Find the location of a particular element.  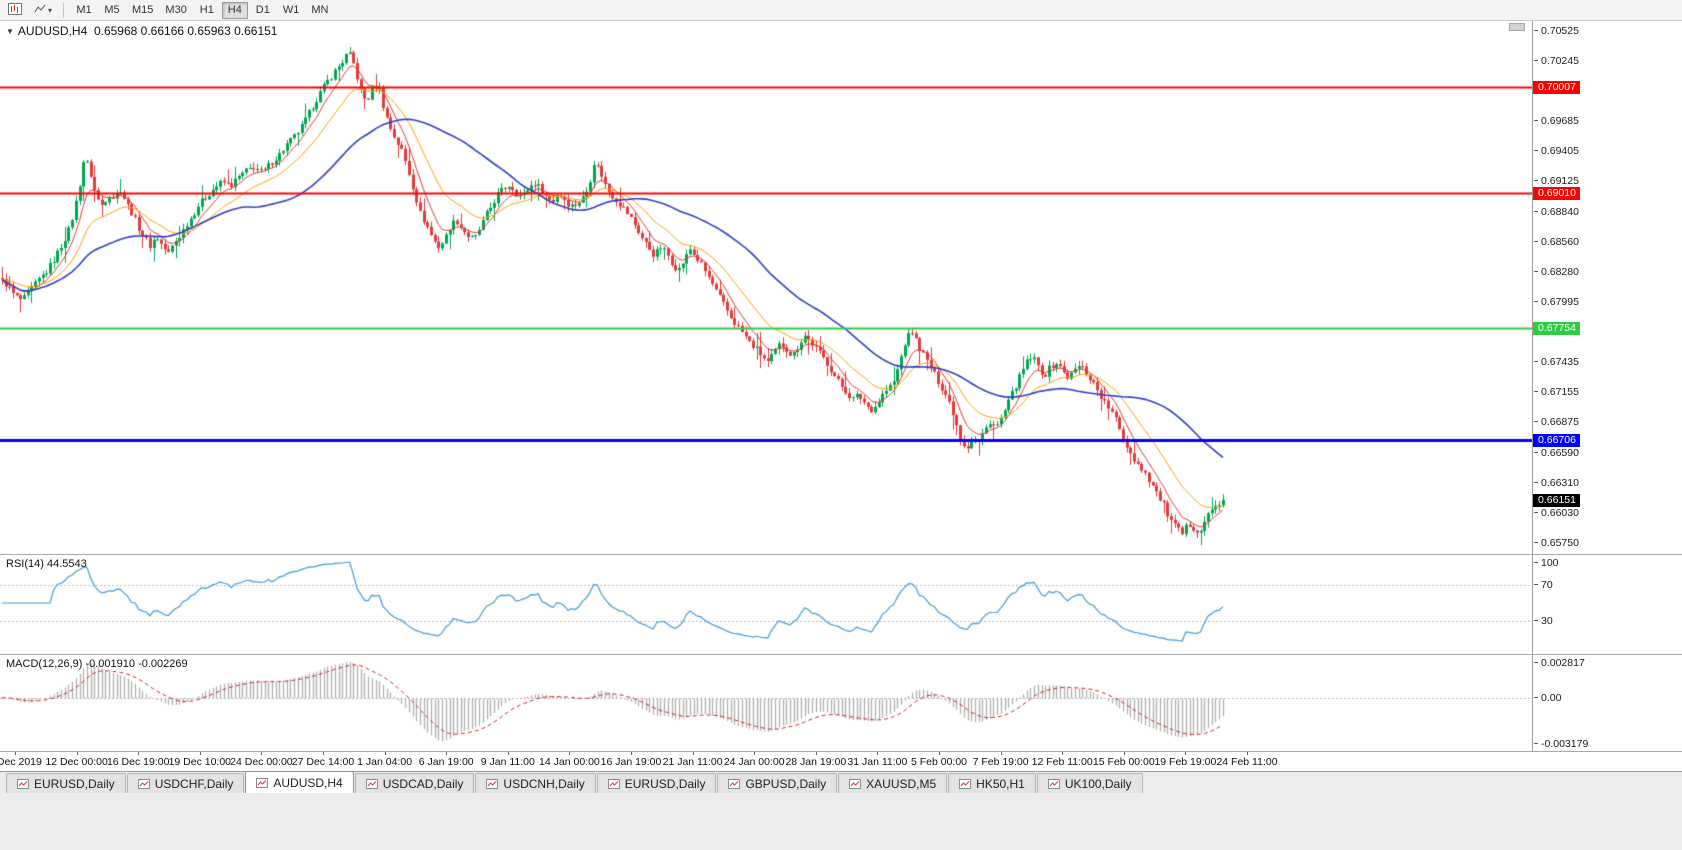

chart-tab-hk50-h1: HK50,H1 is located at coordinates (992, 783).